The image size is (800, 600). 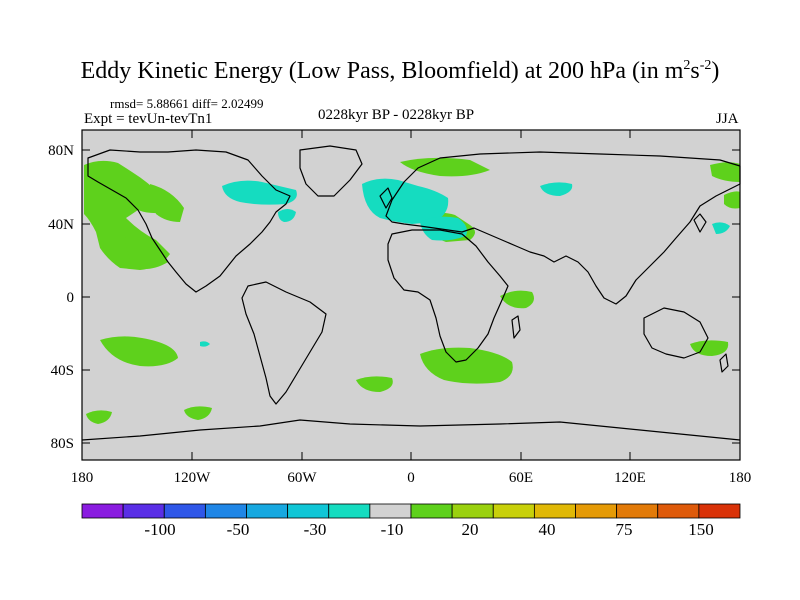 What do you see at coordinates (331, 171) in the screenshot?
I see `greenland-outline` at bounding box center [331, 171].